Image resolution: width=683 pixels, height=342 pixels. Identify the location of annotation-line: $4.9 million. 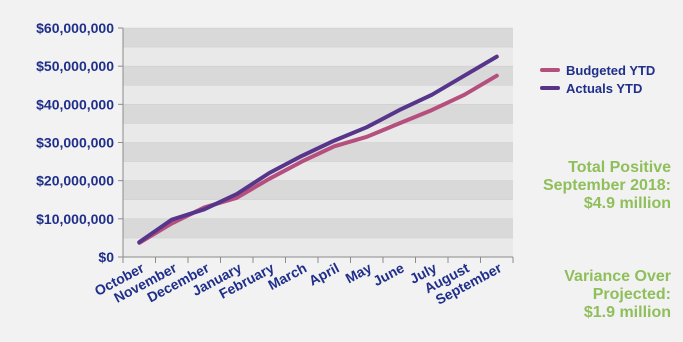
(627, 203).